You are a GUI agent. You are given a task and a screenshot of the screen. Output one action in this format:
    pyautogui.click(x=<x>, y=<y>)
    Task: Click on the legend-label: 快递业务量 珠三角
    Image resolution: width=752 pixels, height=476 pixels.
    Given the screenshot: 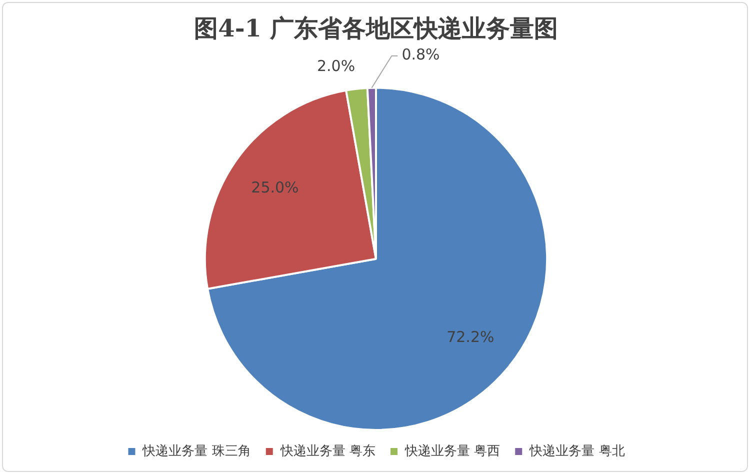 What is the action you would take?
    pyautogui.click(x=196, y=451)
    